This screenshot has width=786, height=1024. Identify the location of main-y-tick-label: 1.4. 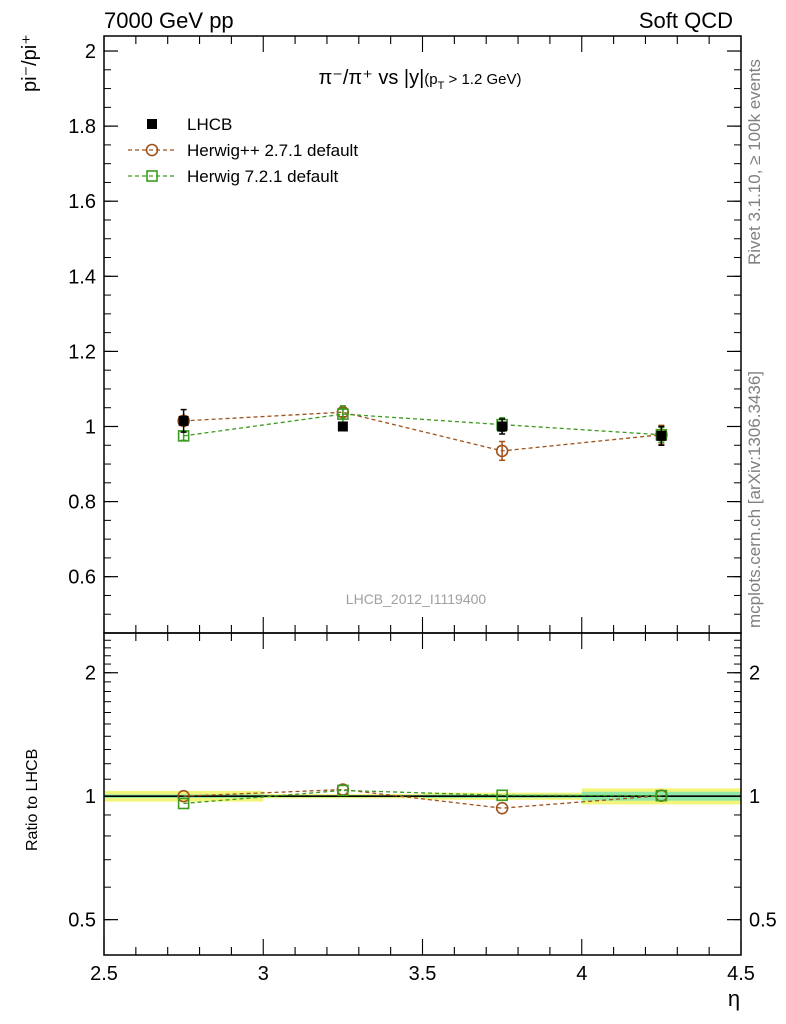
(82, 277).